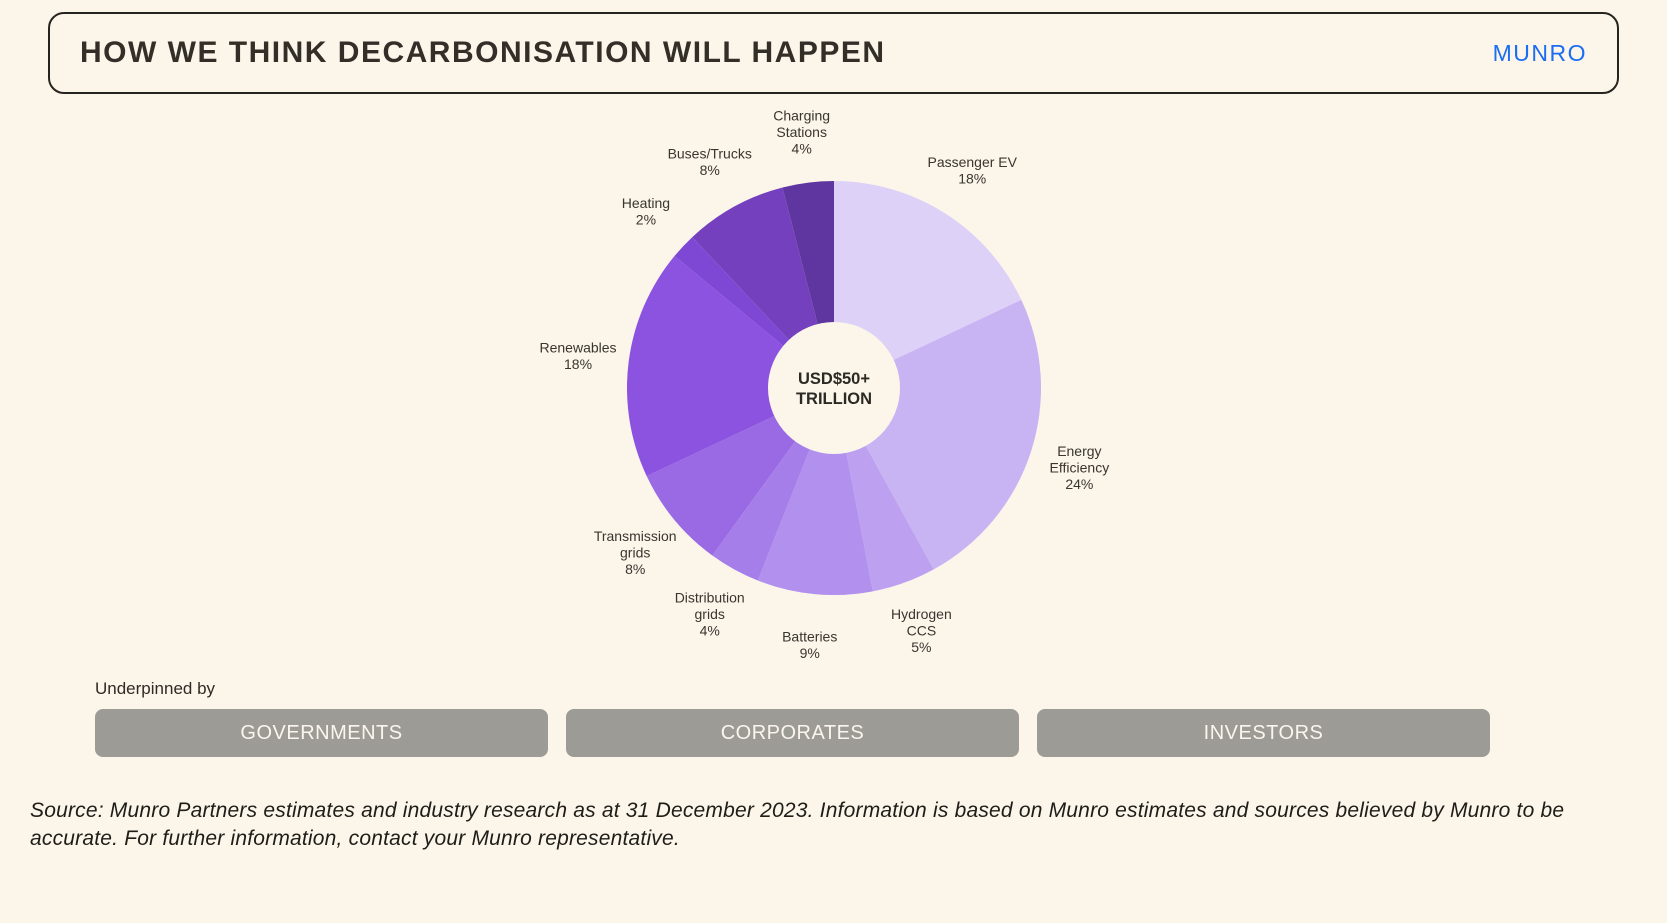  I want to click on pie-slice-renewables, so click(730, 366).